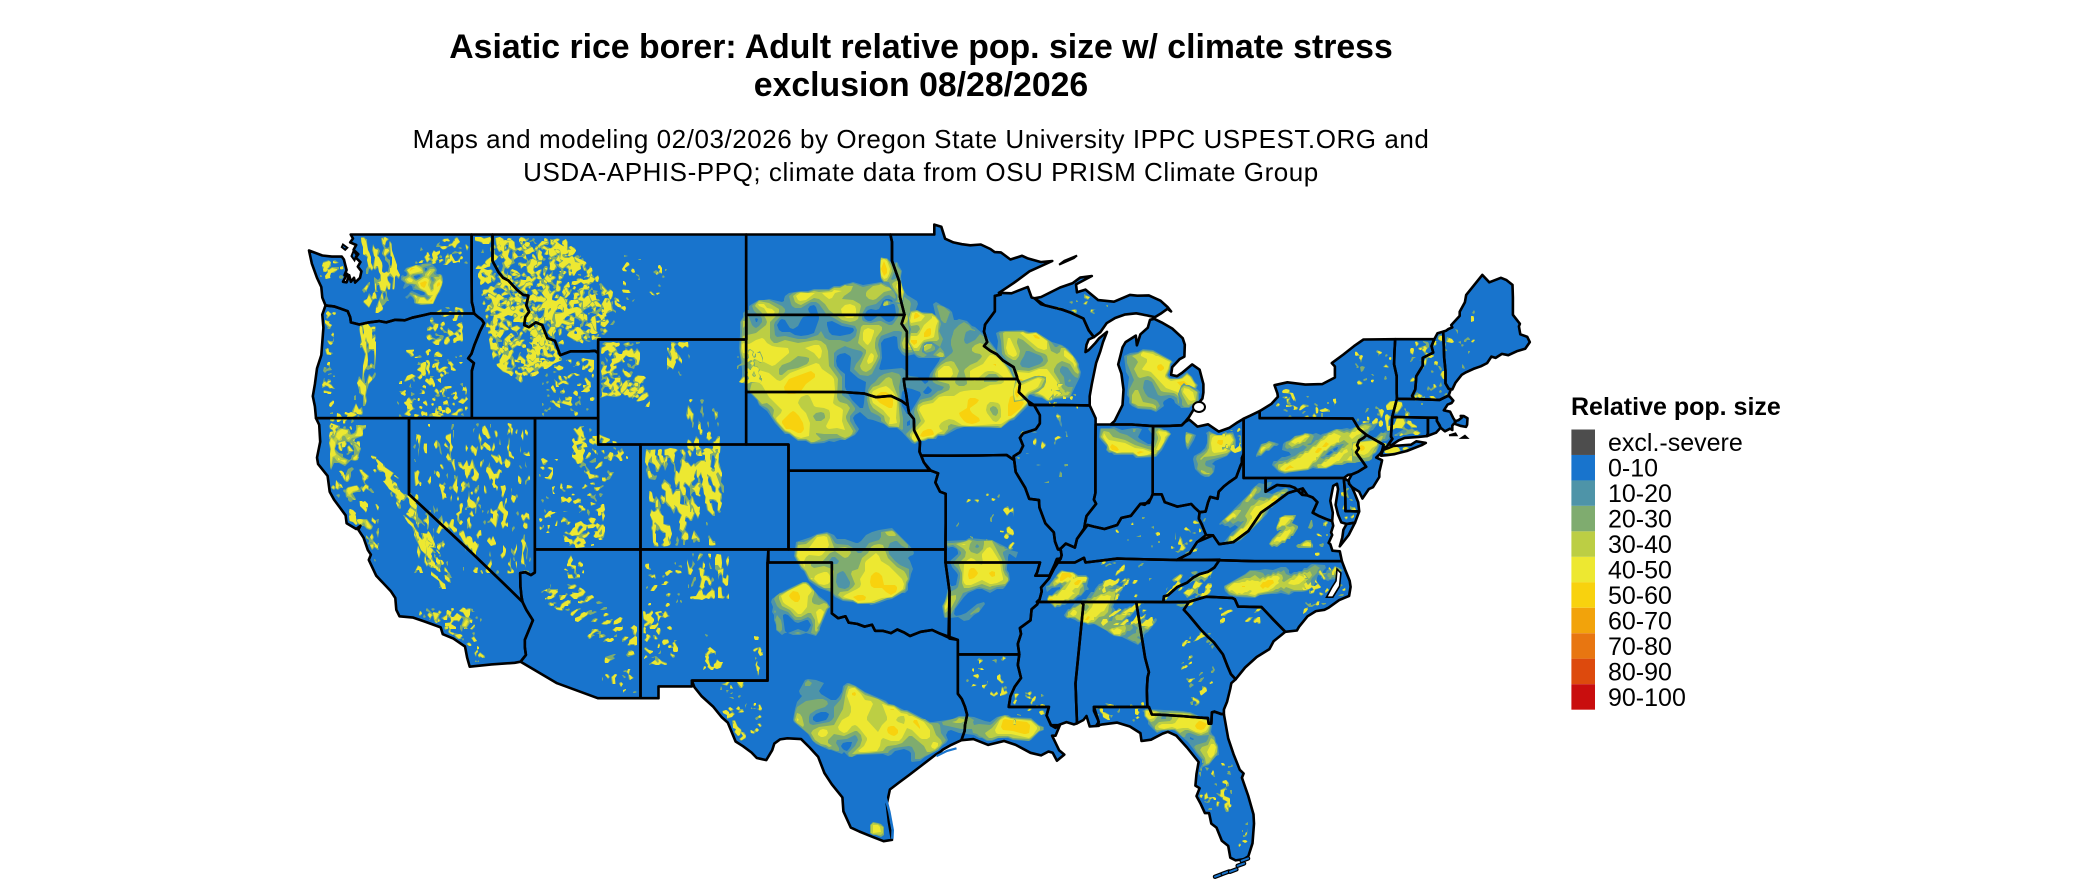 The height and width of the screenshot is (892, 2100). I want to click on svg-text: 50-60, so click(1640, 596).